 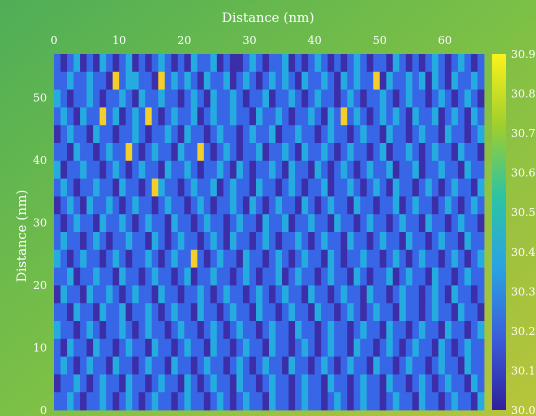 What do you see at coordinates (40, 98) in the screenshot?
I see `y-tick-label: 50` at bounding box center [40, 98].